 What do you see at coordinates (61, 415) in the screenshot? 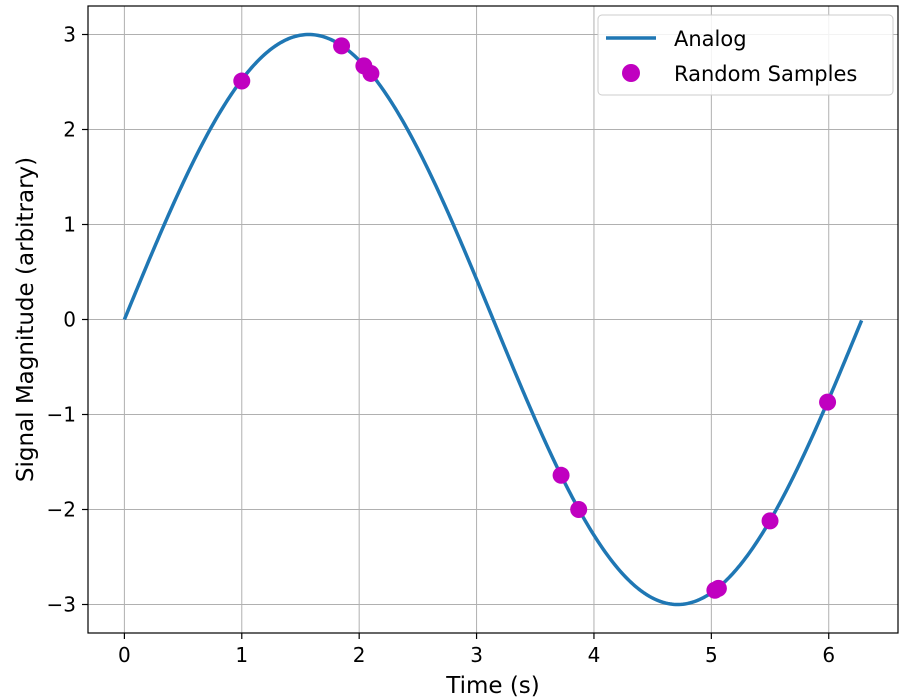
I see `y-tick-label: −1` at bounding box center [61, 415].